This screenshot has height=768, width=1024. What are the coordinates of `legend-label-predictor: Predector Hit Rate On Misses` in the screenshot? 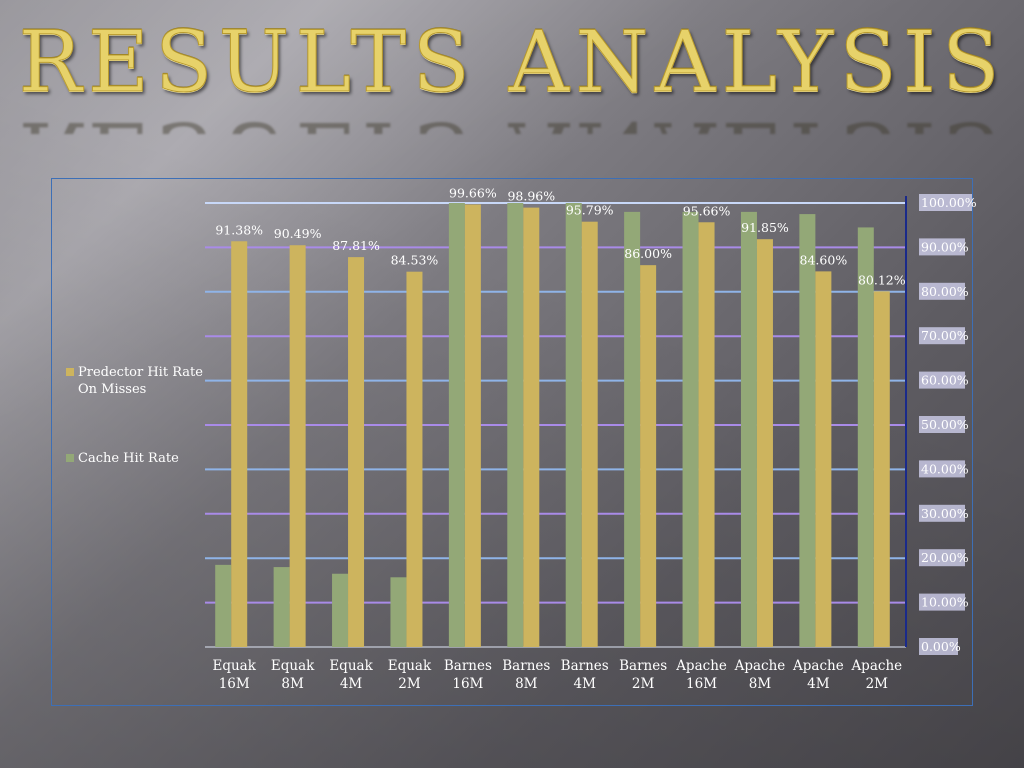 It's located at (140, 381).